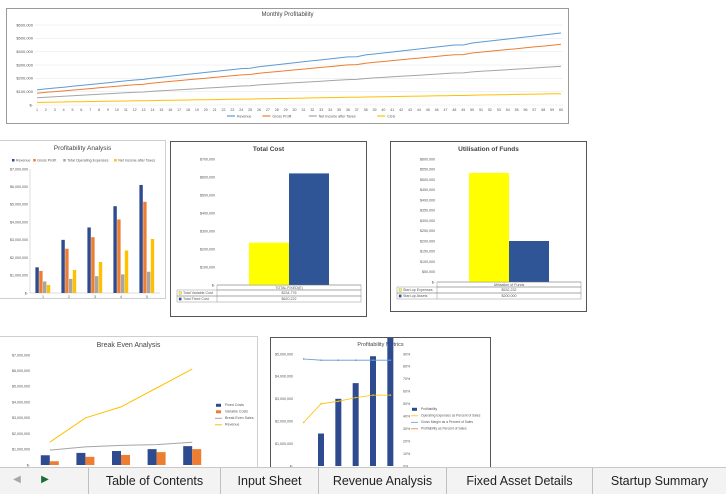 The height and width of the screenshot is (494, 726). I want to click on y-tick-label: $100,000, so click(207, 267).